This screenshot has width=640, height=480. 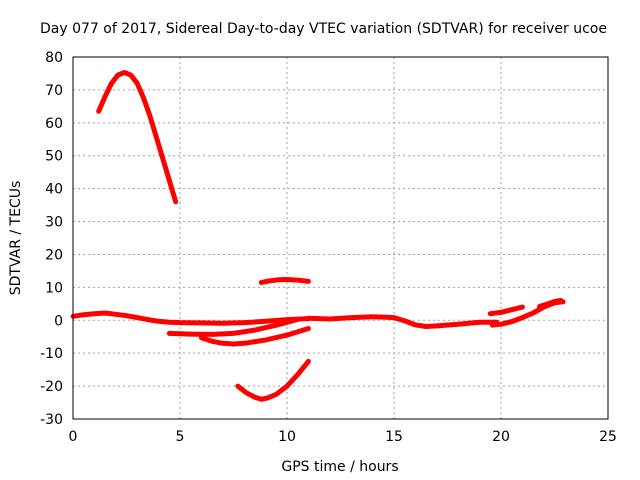 What do you see at coordinates (16, 238) in the screenshot?
I see `y-axis-title: SDTVAR / TECUs` at bounding box center [16, 238].